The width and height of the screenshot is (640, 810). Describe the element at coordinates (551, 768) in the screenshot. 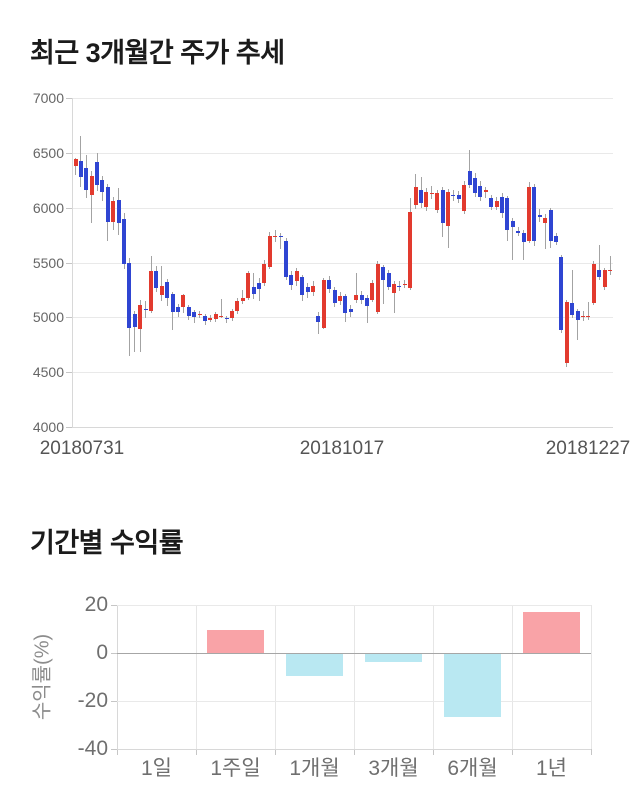

I see `returns-category-label: 1년` at that location.